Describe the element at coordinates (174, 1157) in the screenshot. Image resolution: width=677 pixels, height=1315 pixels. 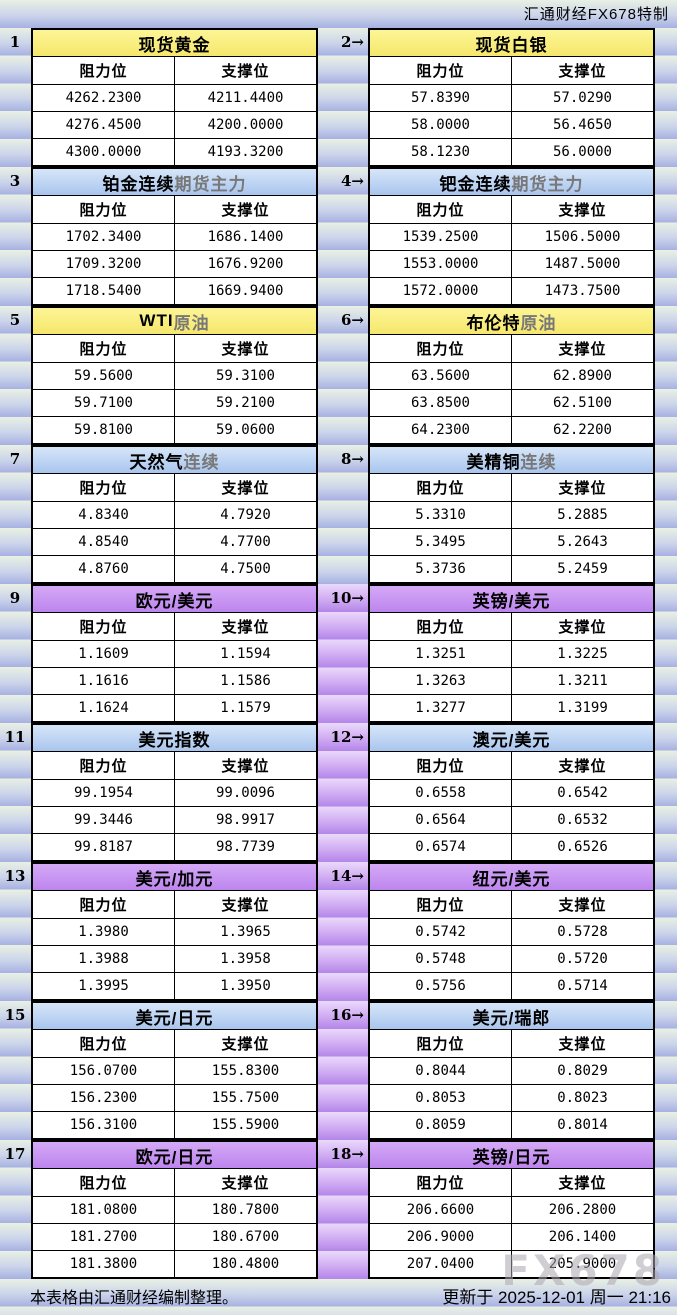
I see `title-main: 欧元/日元` at that location.